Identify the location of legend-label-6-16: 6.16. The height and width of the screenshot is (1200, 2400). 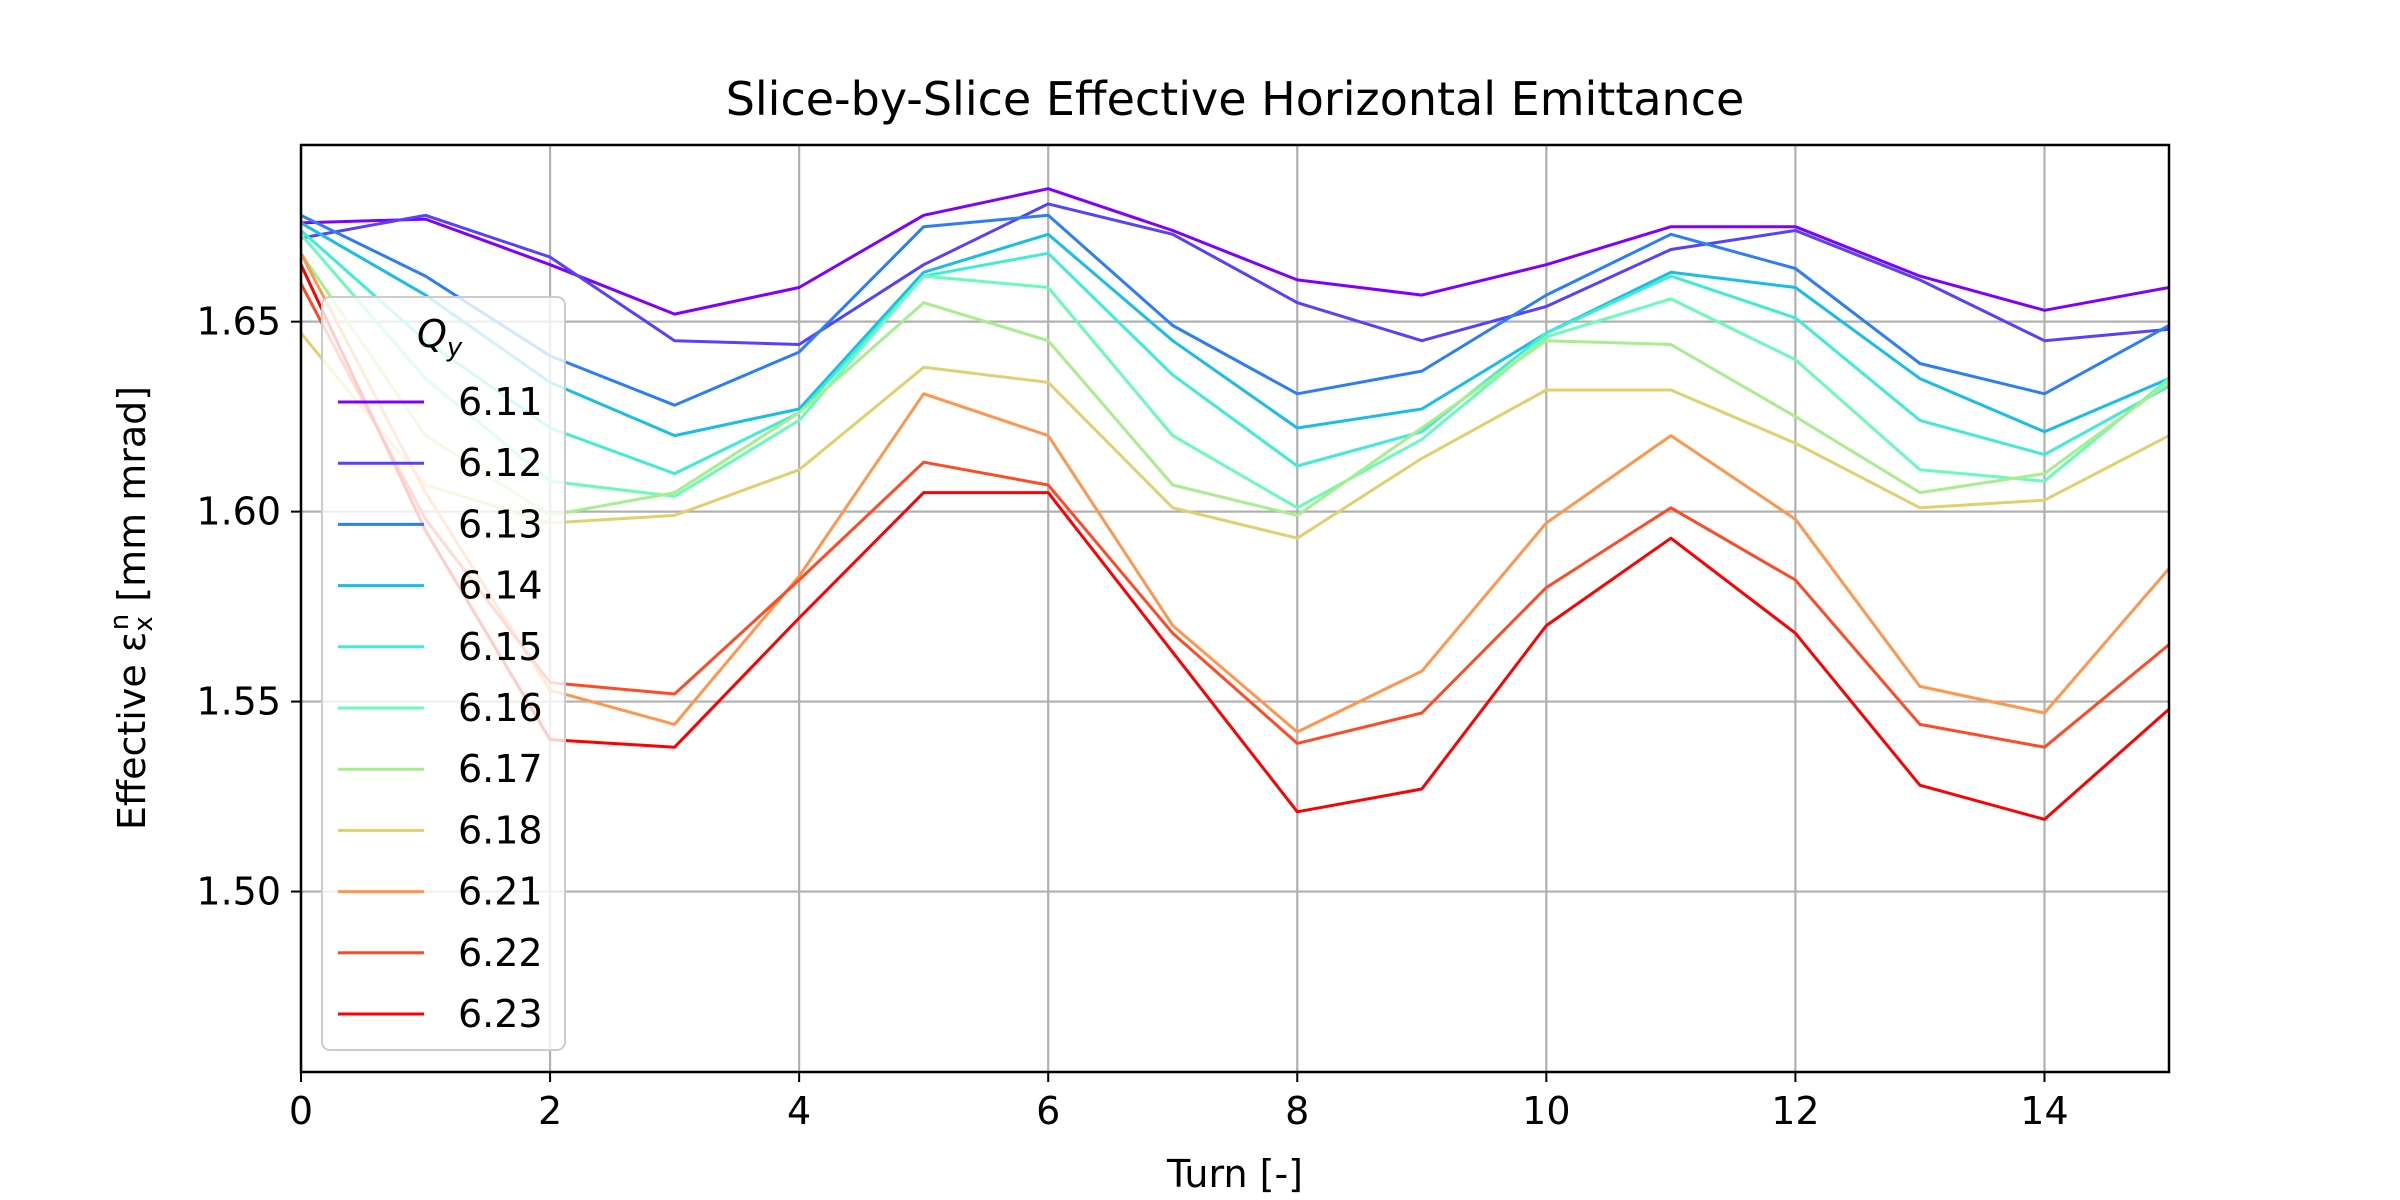
(500, 708).